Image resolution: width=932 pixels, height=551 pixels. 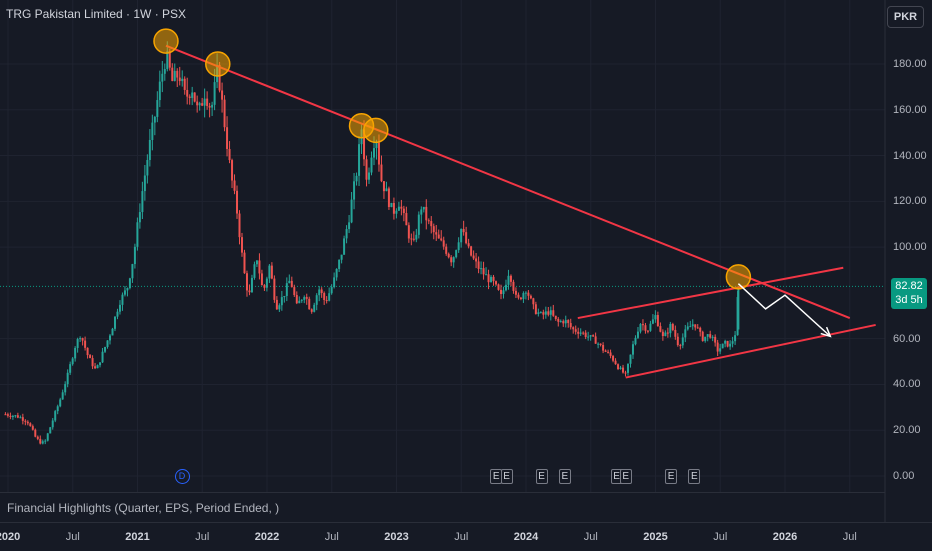 What do you see at coordinates (182, 476) in the screenshot?
I see `dividend-event: D` at bounding box center [182, 476].